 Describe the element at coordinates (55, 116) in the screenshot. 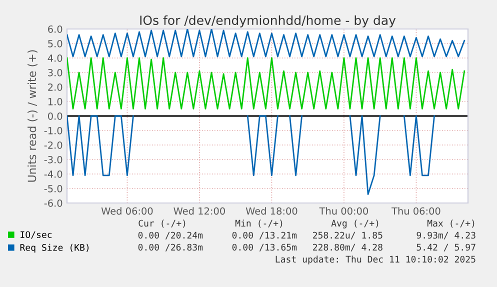

I see `y-tick-label: 0.0` at that location.